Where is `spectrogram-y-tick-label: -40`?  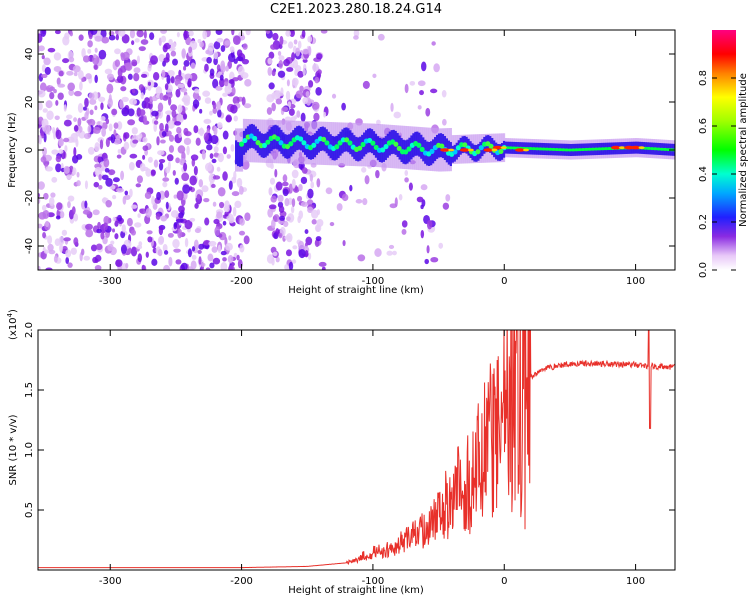 spectrogram-y-tick-label: -40 is located at coordinates (29, 246).